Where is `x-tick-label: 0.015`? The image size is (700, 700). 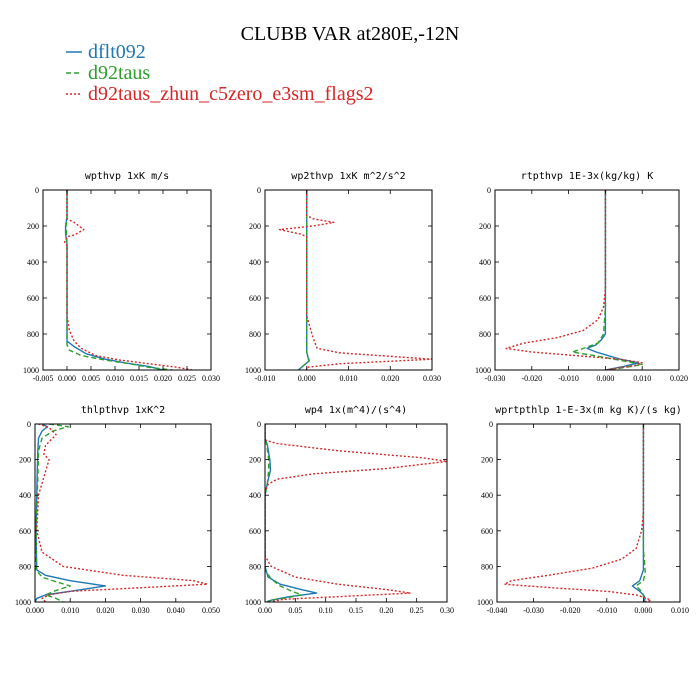
x-tick-label: 0.015 is located at coordinates (139, 378).